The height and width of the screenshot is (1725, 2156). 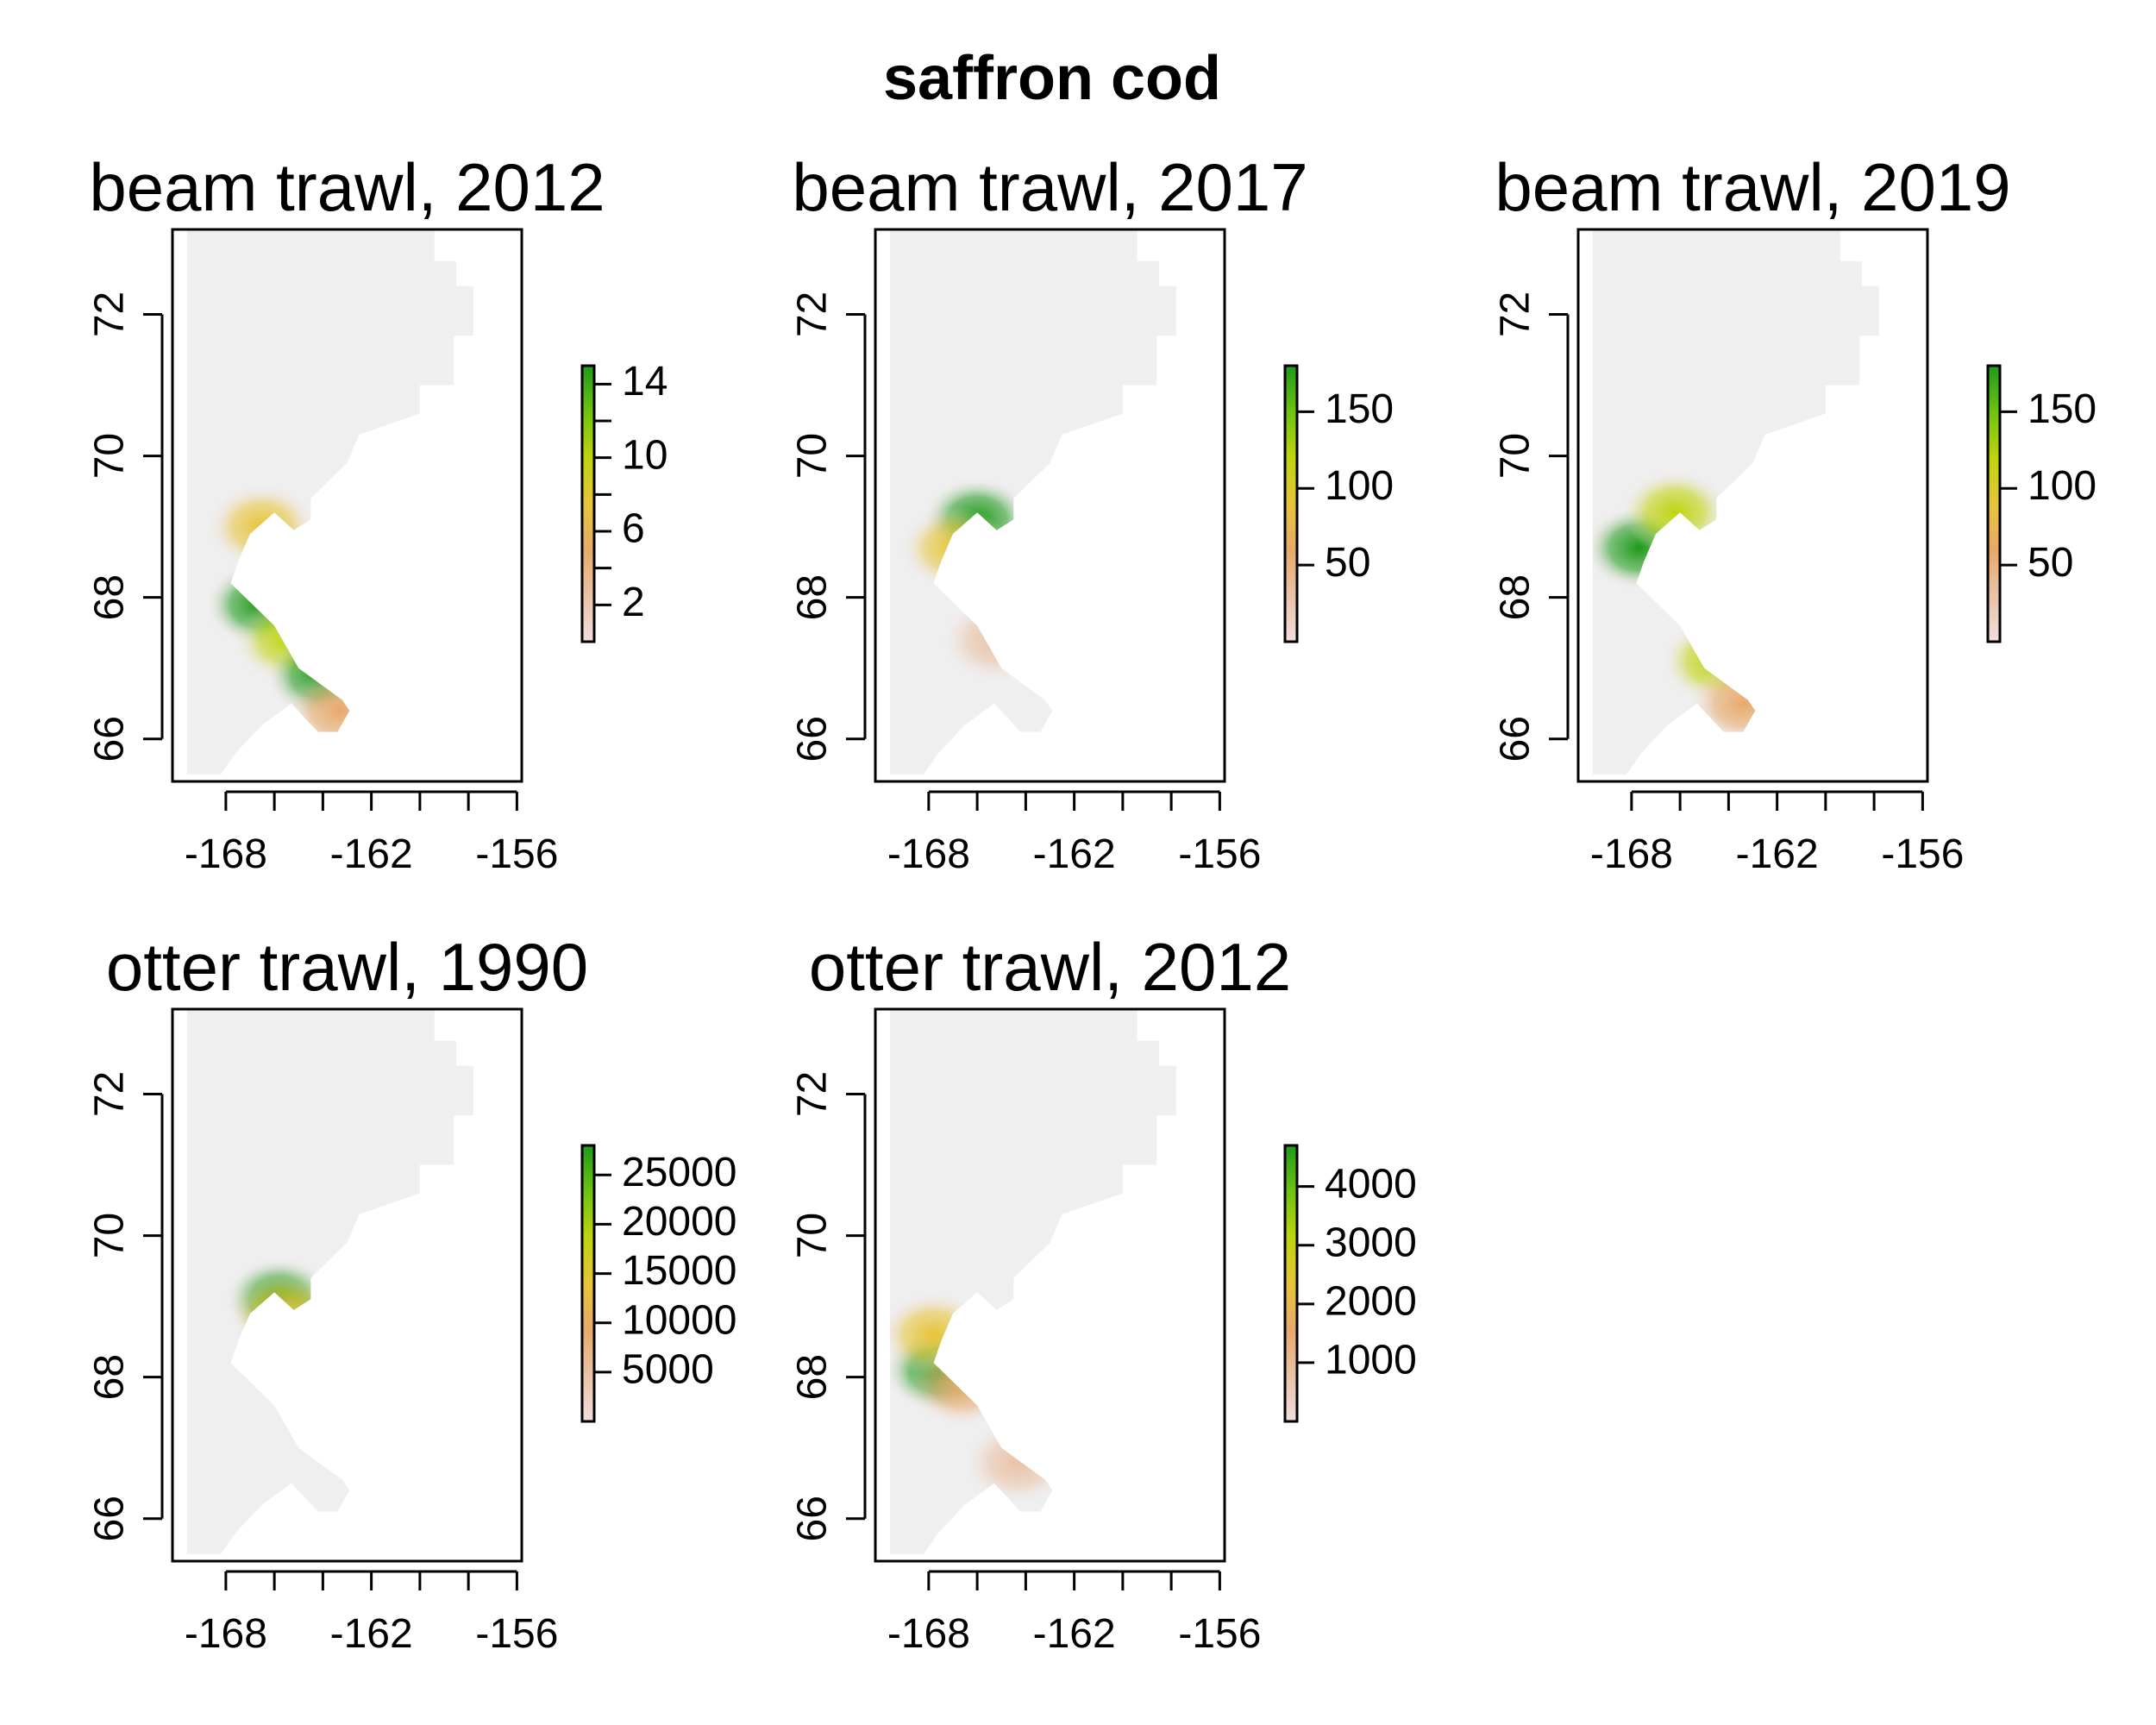 What do you see at coordinates (1371, 1184) in the screenshot?
I see `colorbar-label: 4000` at bounding box center [1371, 1184].